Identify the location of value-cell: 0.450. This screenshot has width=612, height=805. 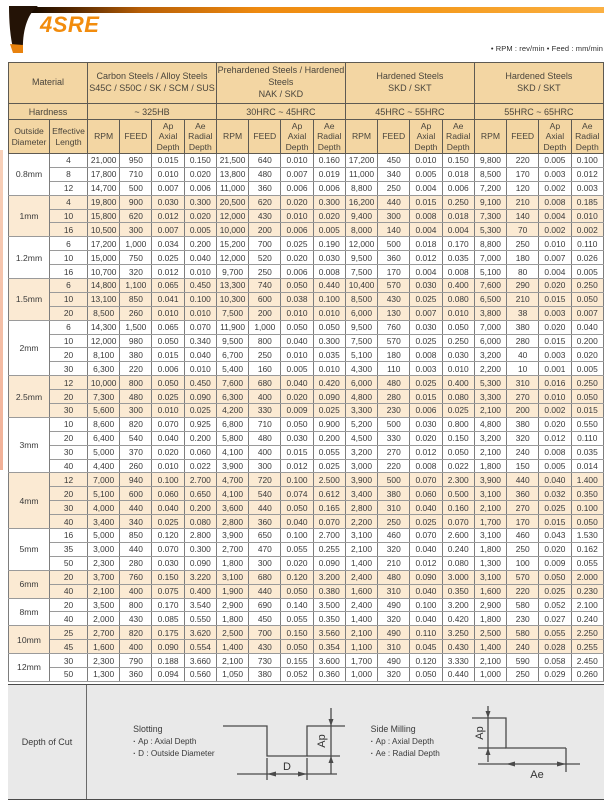
(200, 383).